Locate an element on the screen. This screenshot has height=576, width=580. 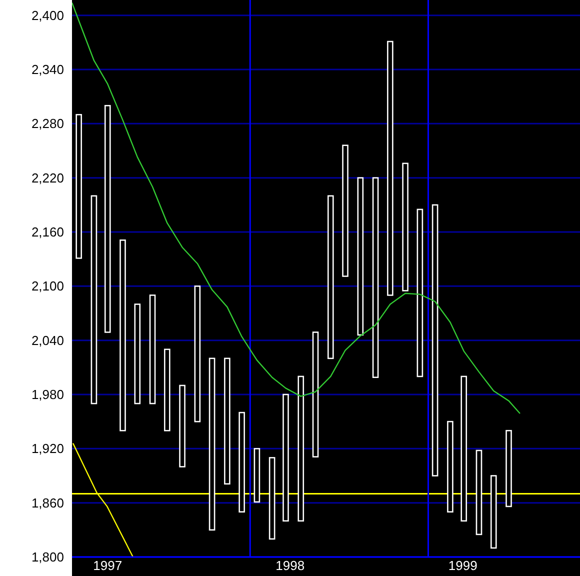
y-tick-label: 2,040 is located at coordinates (47, 340).